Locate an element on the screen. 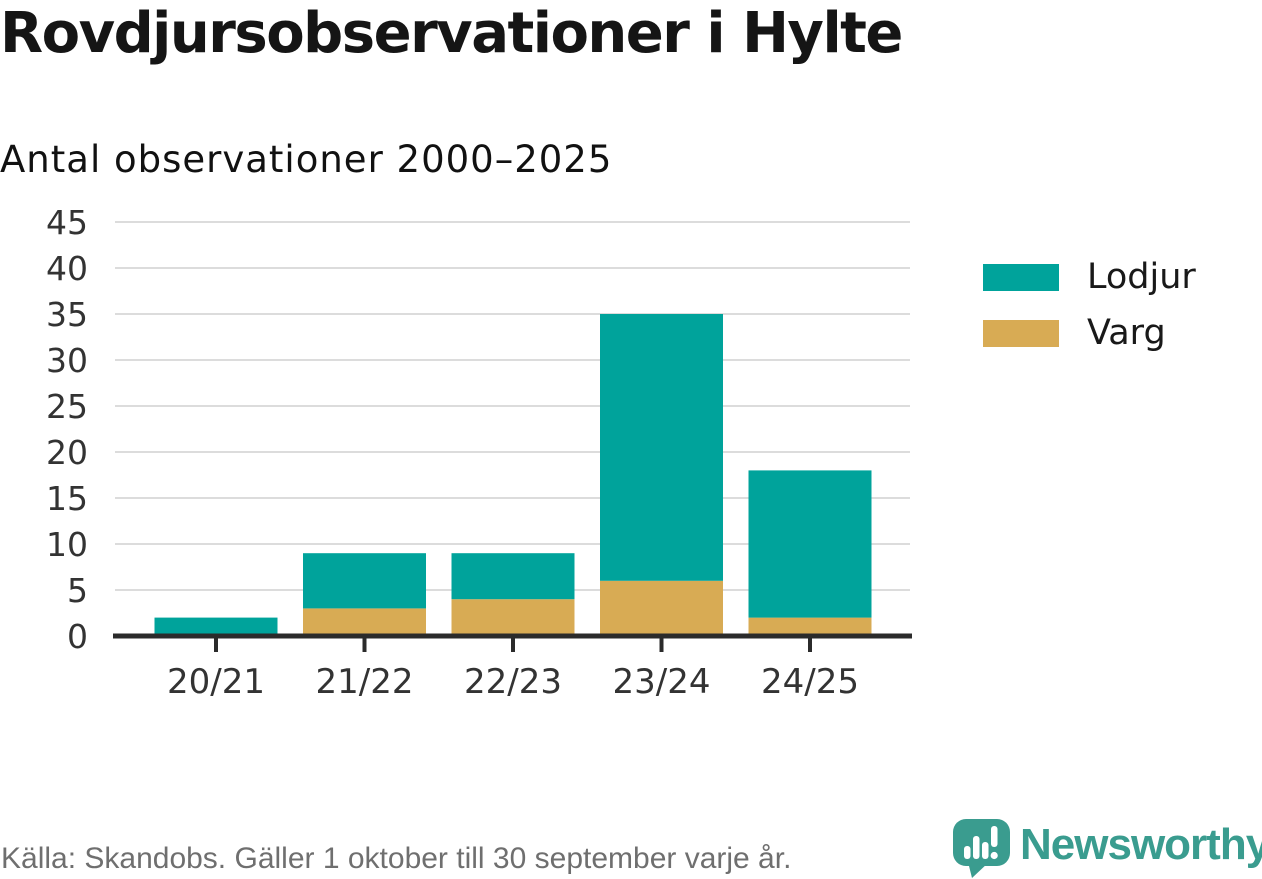  legend-label: Varg is located at coordinates (1126, 333).